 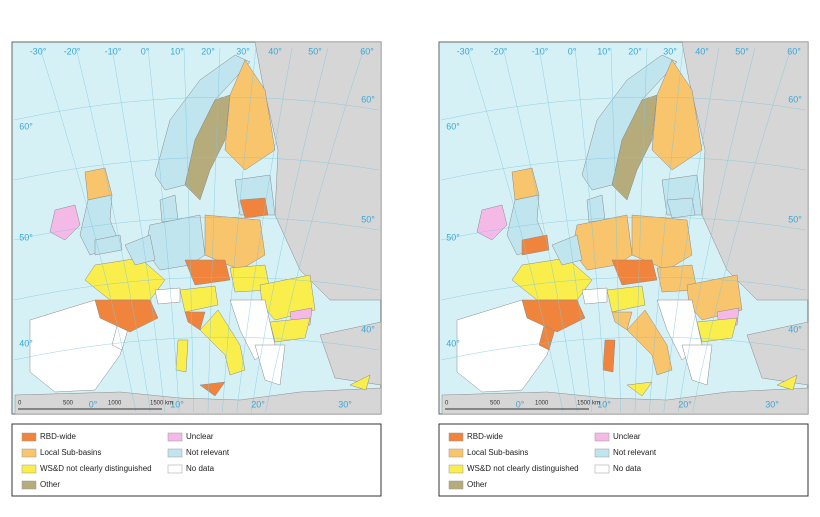 I want to click on legend-label: Local Sub-basins, so click(x=70, y=452).